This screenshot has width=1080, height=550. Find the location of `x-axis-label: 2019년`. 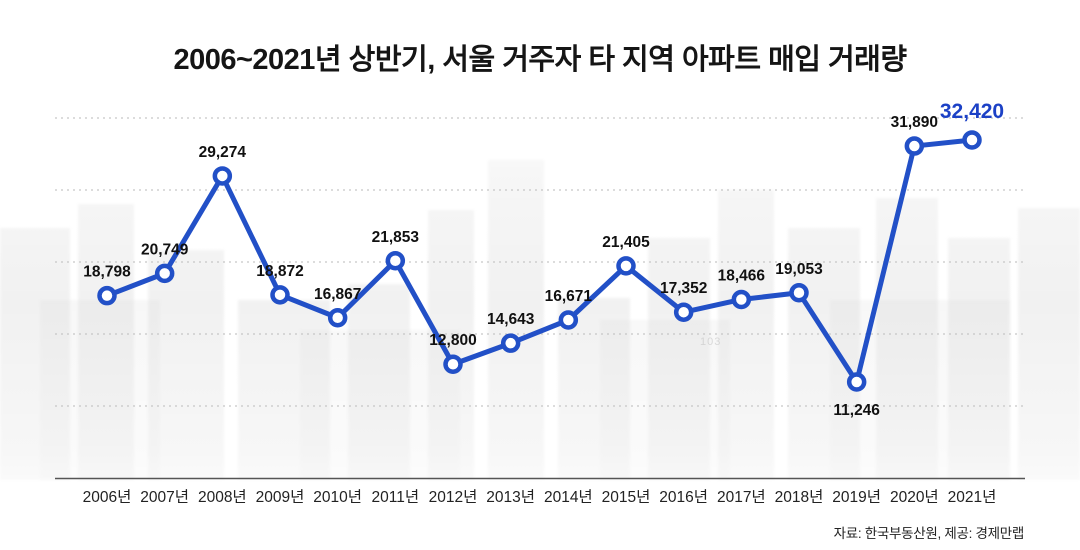

x-axis-label: 2019년 is located at coordinates (856, 497).